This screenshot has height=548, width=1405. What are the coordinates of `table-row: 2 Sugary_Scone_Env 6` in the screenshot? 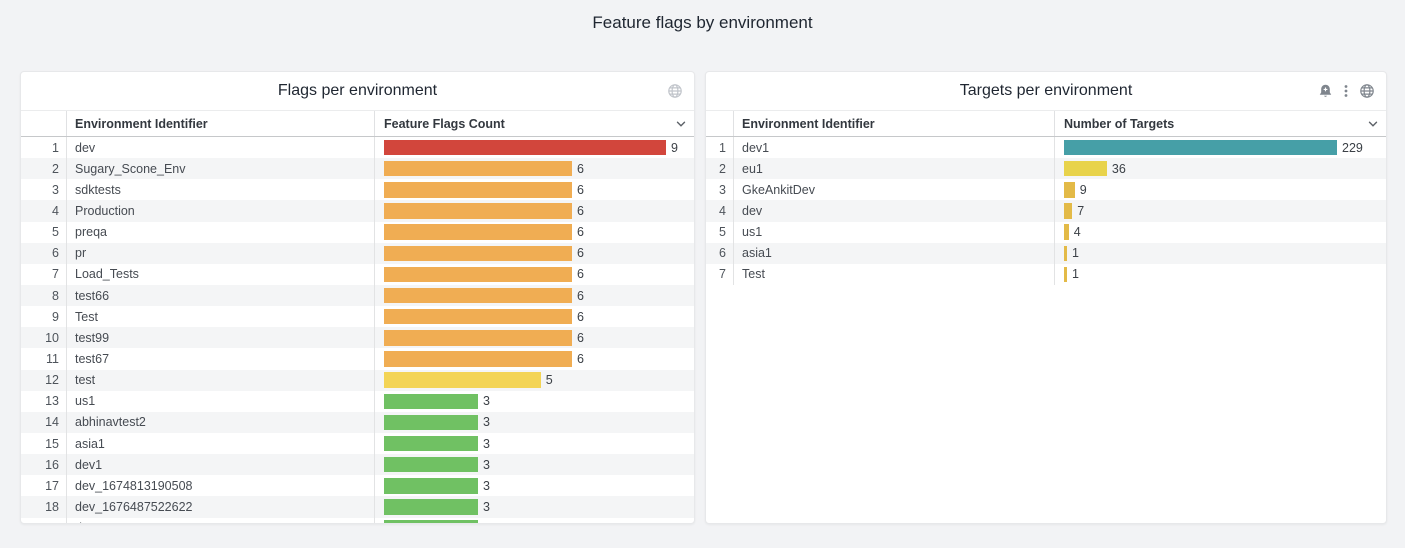 It's located at (357, 169).